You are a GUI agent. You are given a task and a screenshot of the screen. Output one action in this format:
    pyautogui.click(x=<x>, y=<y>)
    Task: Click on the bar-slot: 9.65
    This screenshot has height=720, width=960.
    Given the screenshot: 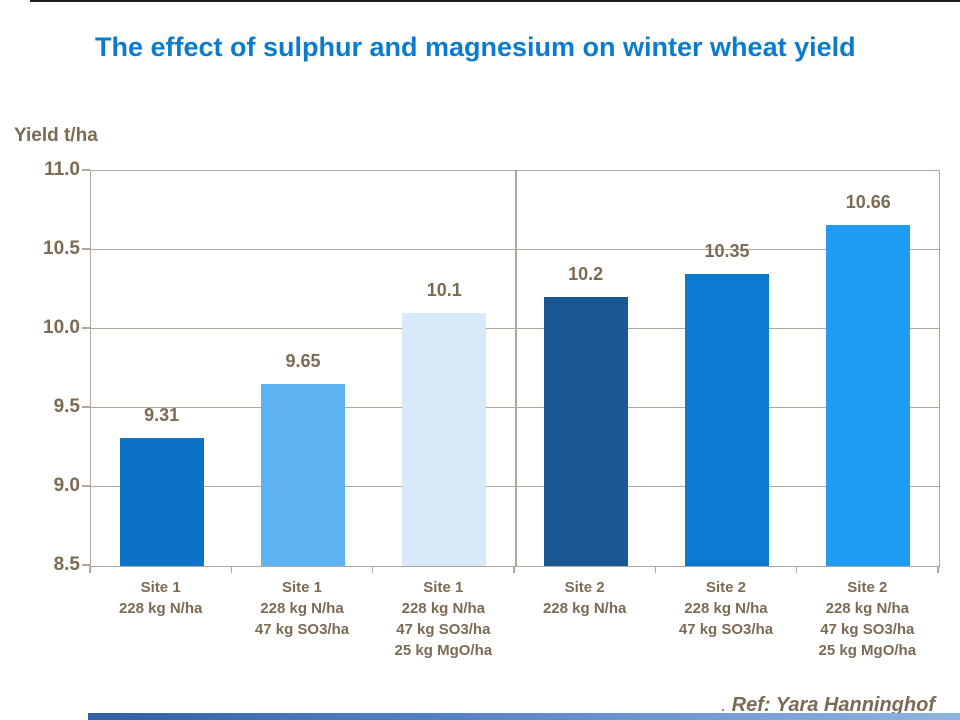 What is the action you would take?
    pyautogui.click(x=302, y=368)
    